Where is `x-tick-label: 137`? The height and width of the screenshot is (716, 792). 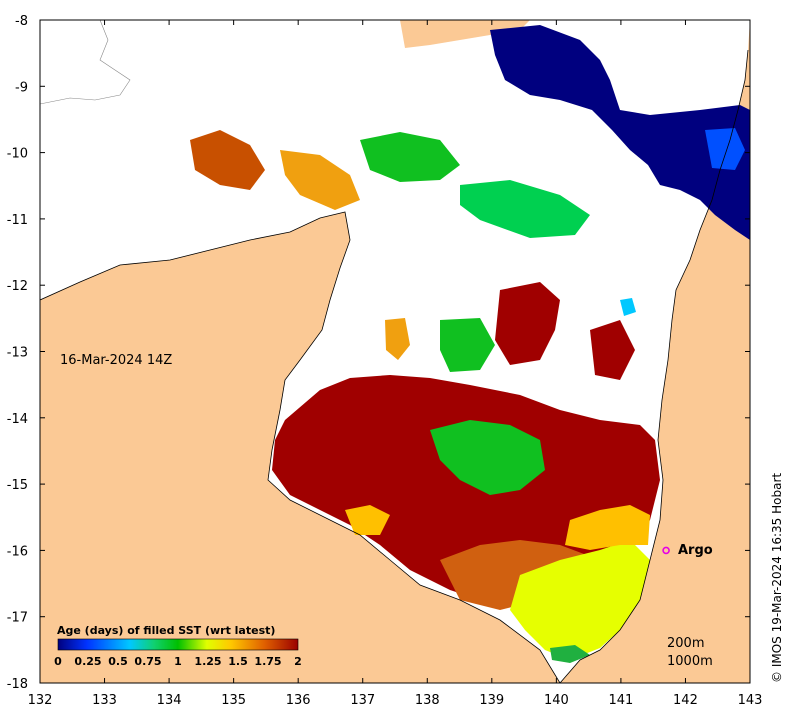 x-tick-label: 137 is located at coordinates (362, 700).